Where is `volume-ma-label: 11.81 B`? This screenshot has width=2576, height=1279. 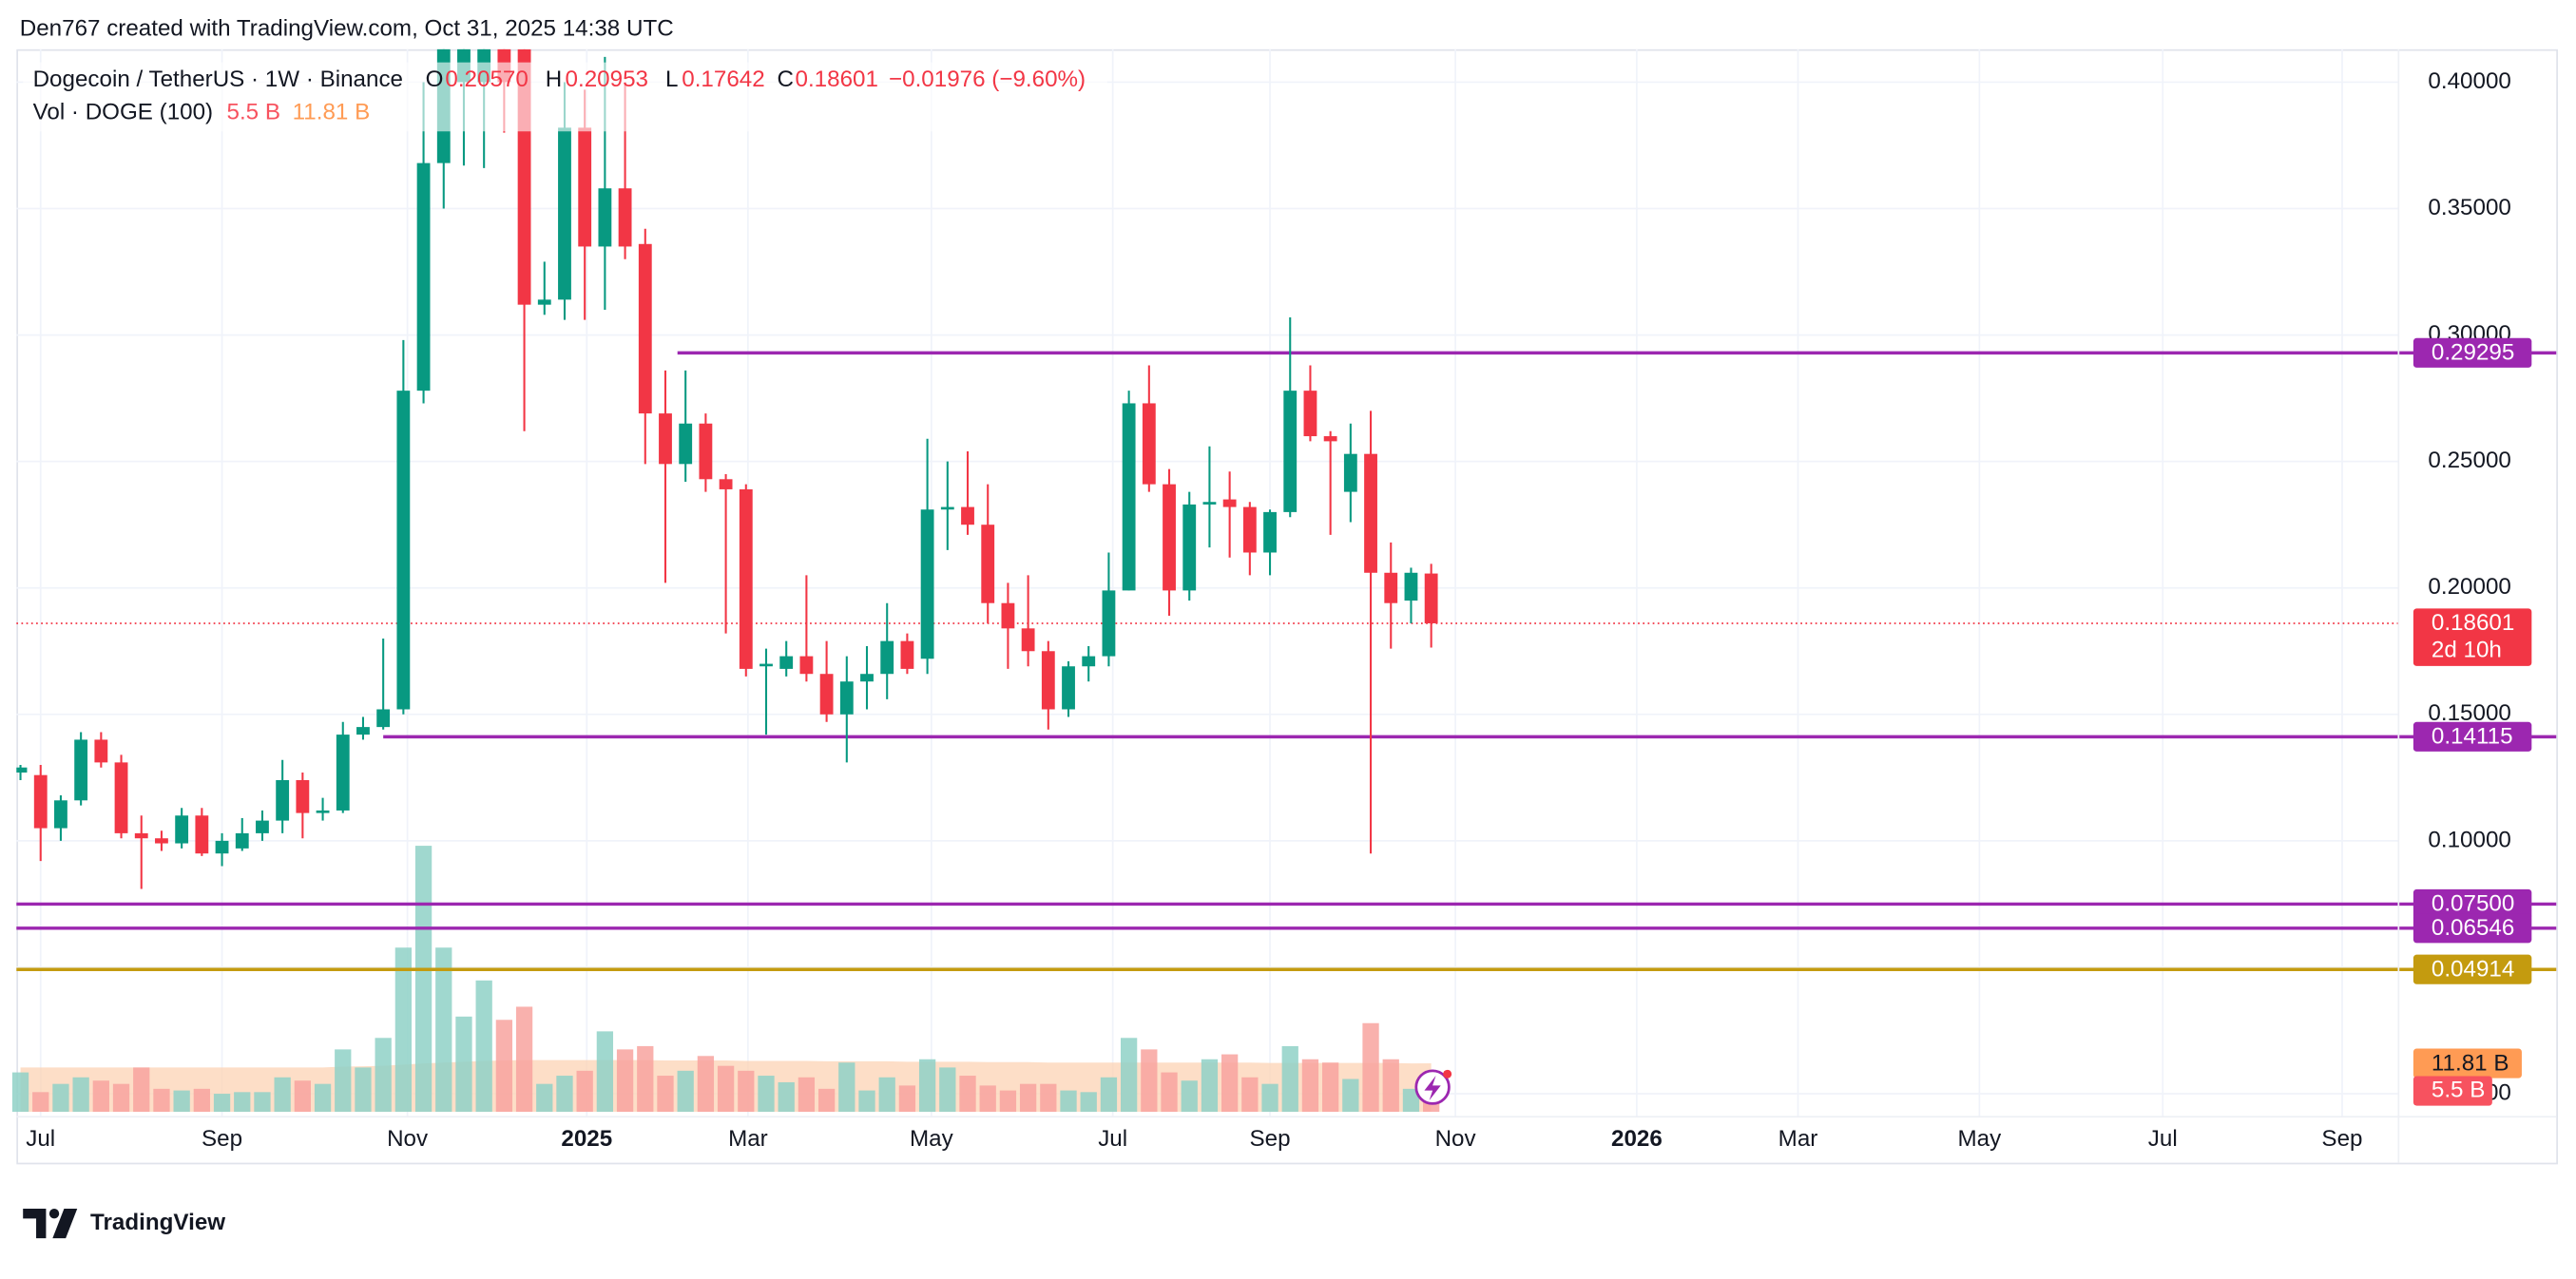
volume-ma-label: 11.81 B is located at coordinates (2470, 1063).